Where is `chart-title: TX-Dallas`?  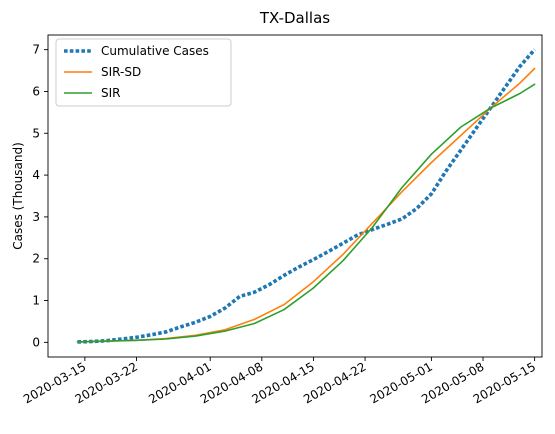
chart-title: TX-Dallas is located at coordinates (294, 18).